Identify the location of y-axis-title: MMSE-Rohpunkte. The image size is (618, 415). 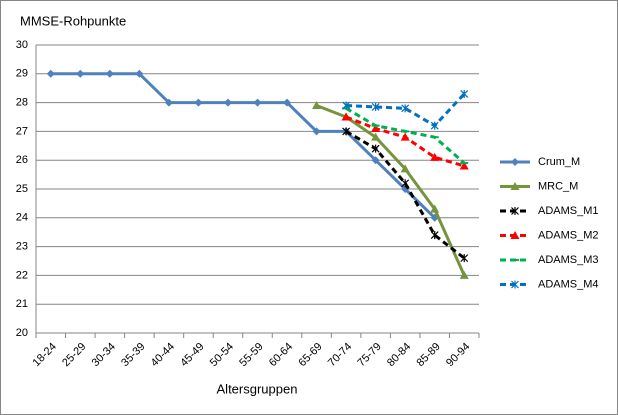
(73, 20).